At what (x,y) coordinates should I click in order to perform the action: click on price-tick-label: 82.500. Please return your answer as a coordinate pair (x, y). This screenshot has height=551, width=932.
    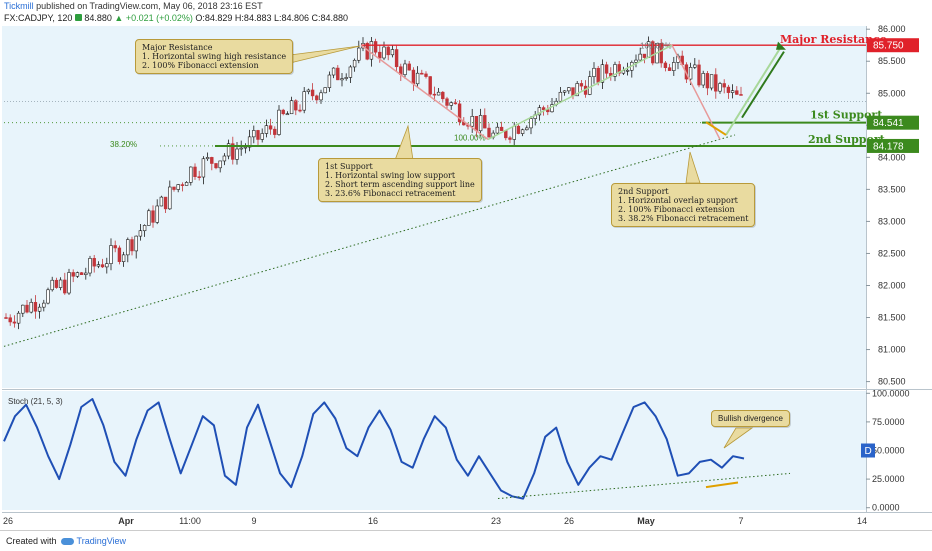
    Looking at the image, I should click on (892, 253).